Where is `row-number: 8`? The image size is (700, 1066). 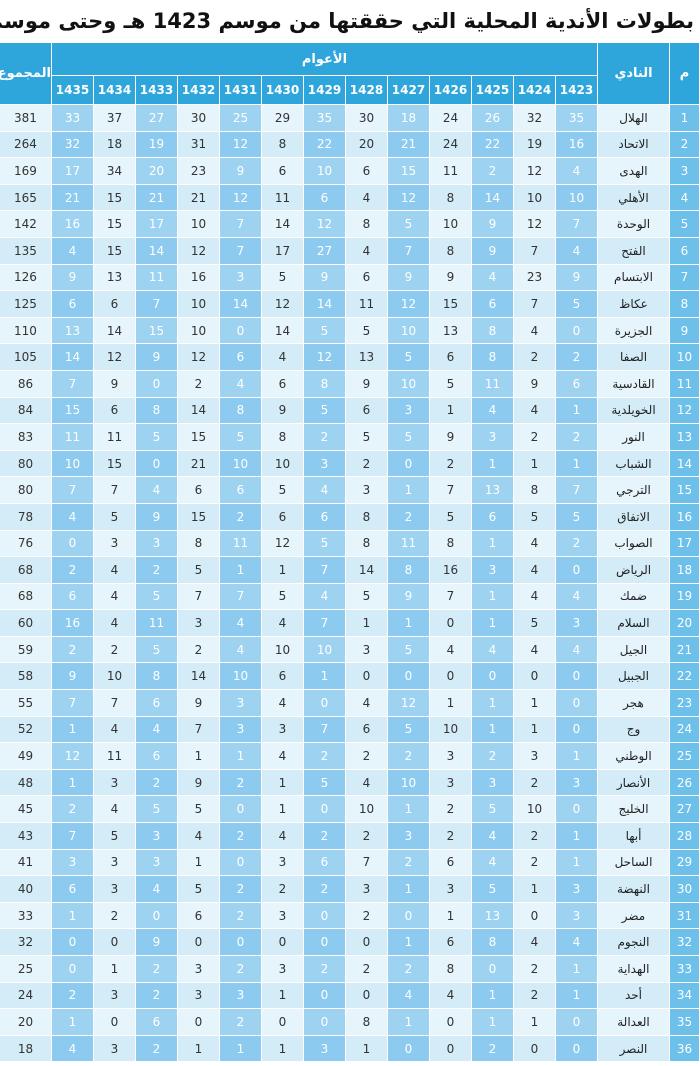
row-number: 8 is located at coordinates (684, 304).